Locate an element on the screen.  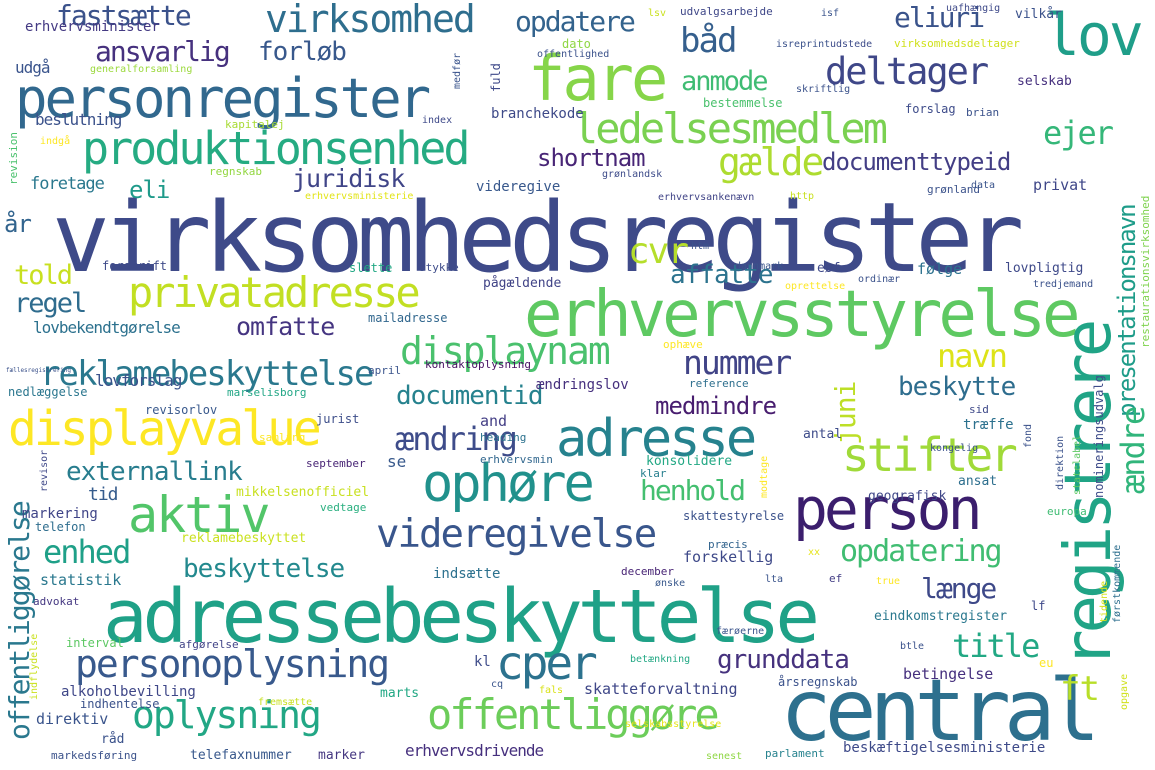
word: cper is located at coordinates (547, 663).